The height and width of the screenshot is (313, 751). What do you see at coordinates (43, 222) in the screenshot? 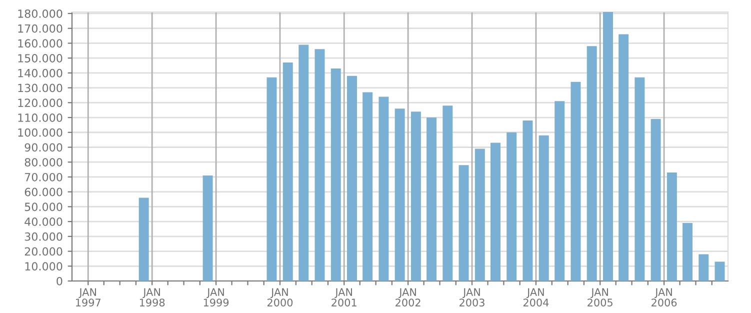
I see `y-tick-label: 40.000` at bounding box center [43, 222].